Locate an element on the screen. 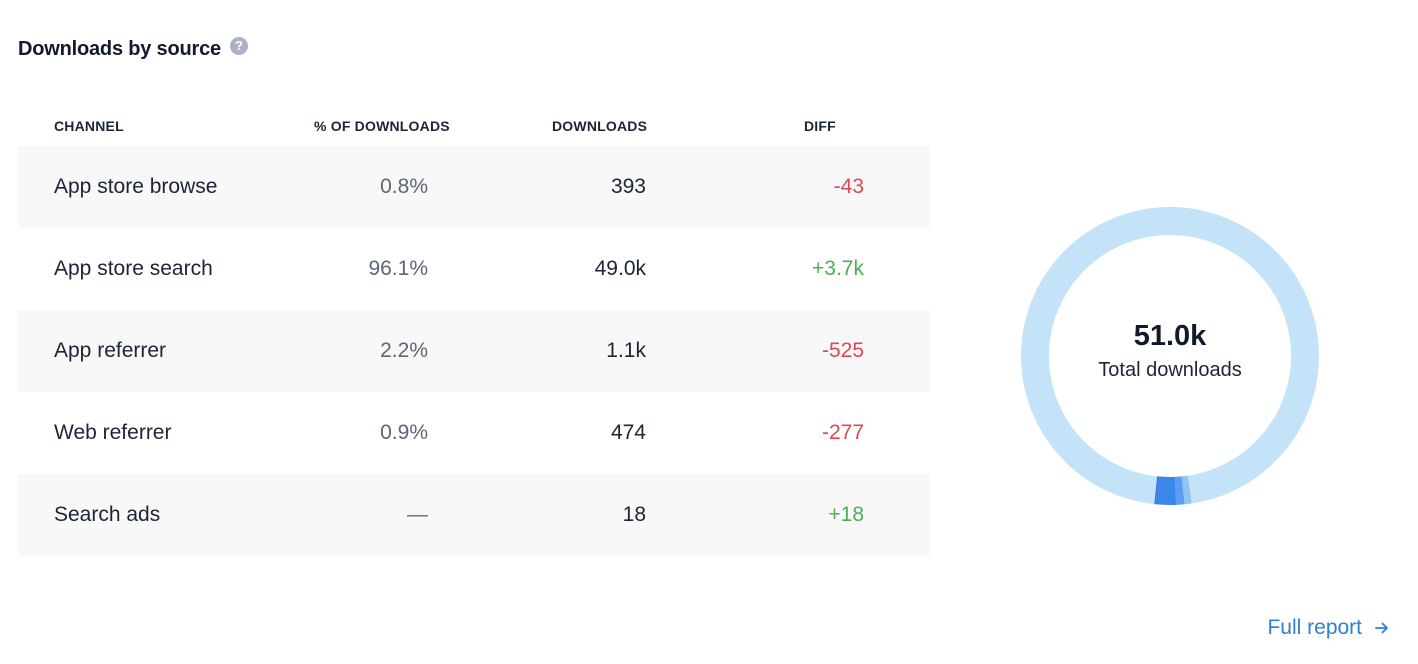 The width and height of the screenshot is (1418, 664). donut-segment-app-store-search is located at coordinates (1170, 356).